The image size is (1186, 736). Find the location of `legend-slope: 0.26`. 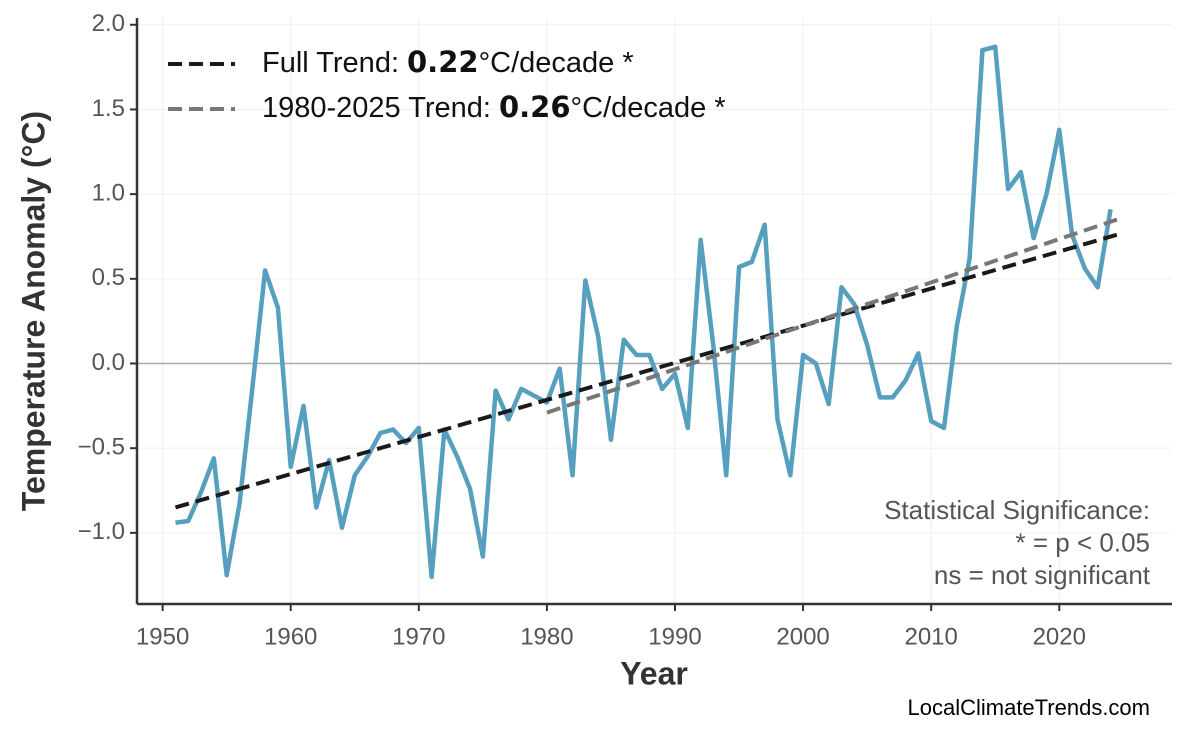

legend-slope: 0.26 is located at coordinates (535, 107).